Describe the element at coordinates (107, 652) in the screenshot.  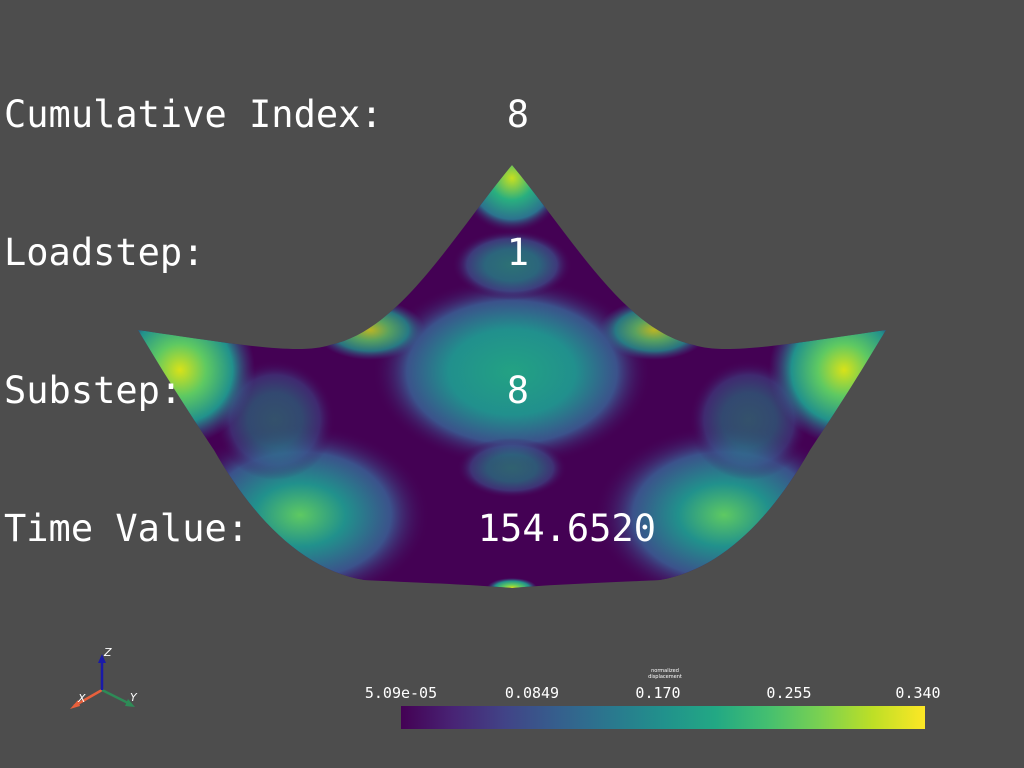
I see `z-axis-label: Z` at that location.